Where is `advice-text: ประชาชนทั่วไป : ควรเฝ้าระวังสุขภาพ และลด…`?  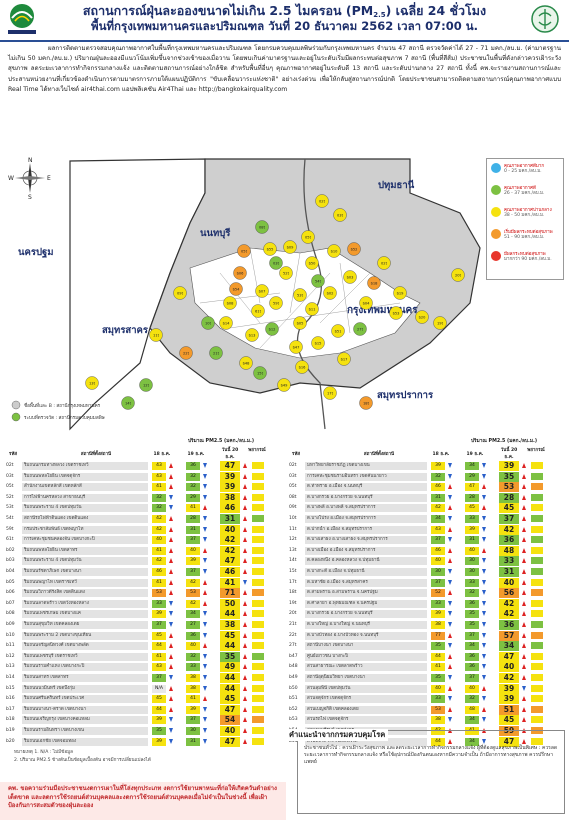
advice-text: ประชาชนทั่วไป : ควรเฝ้าระวังสุขภาพ และลด… is located at coordinates (431, 755).